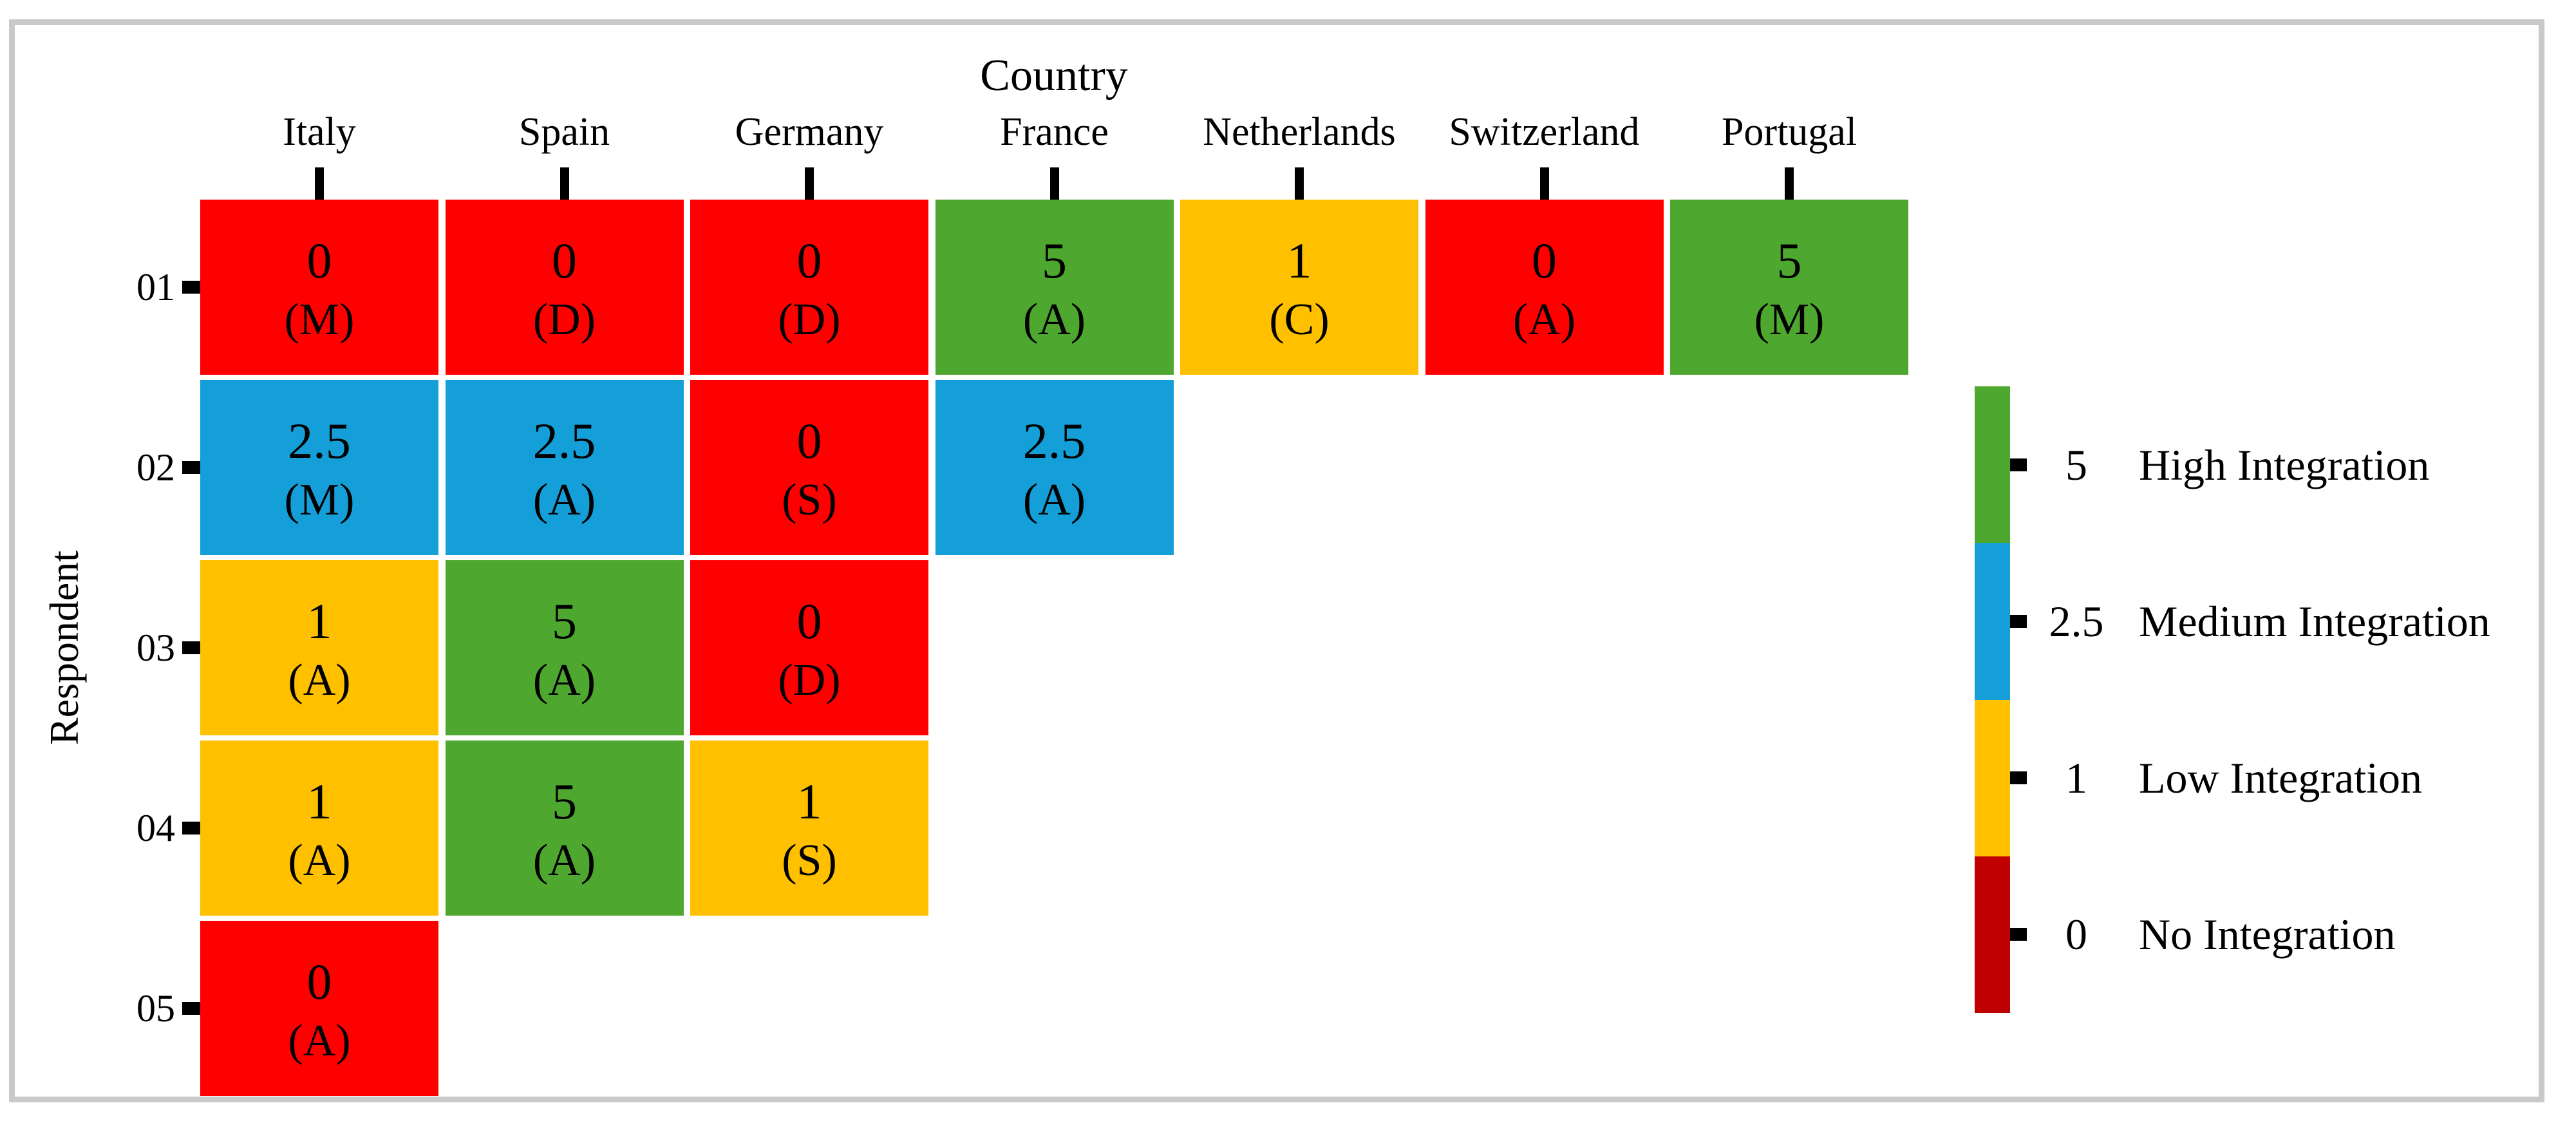  Describe the element at coordinates (319, 183) in the screenshot. I see `column-tick-italy` at that location.